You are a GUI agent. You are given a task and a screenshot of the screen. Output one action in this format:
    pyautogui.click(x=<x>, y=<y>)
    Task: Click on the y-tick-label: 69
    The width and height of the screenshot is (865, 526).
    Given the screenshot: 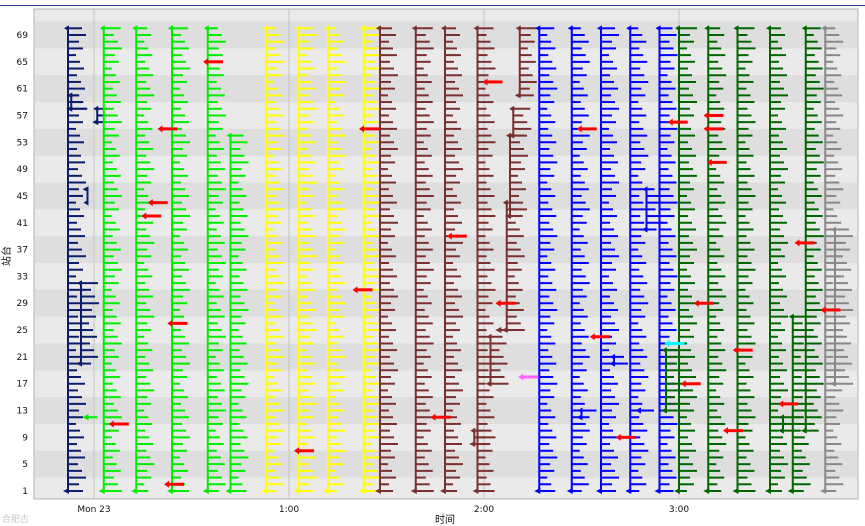 What is the action you would take?
    pyautogui.click(x=23, y=36)
    